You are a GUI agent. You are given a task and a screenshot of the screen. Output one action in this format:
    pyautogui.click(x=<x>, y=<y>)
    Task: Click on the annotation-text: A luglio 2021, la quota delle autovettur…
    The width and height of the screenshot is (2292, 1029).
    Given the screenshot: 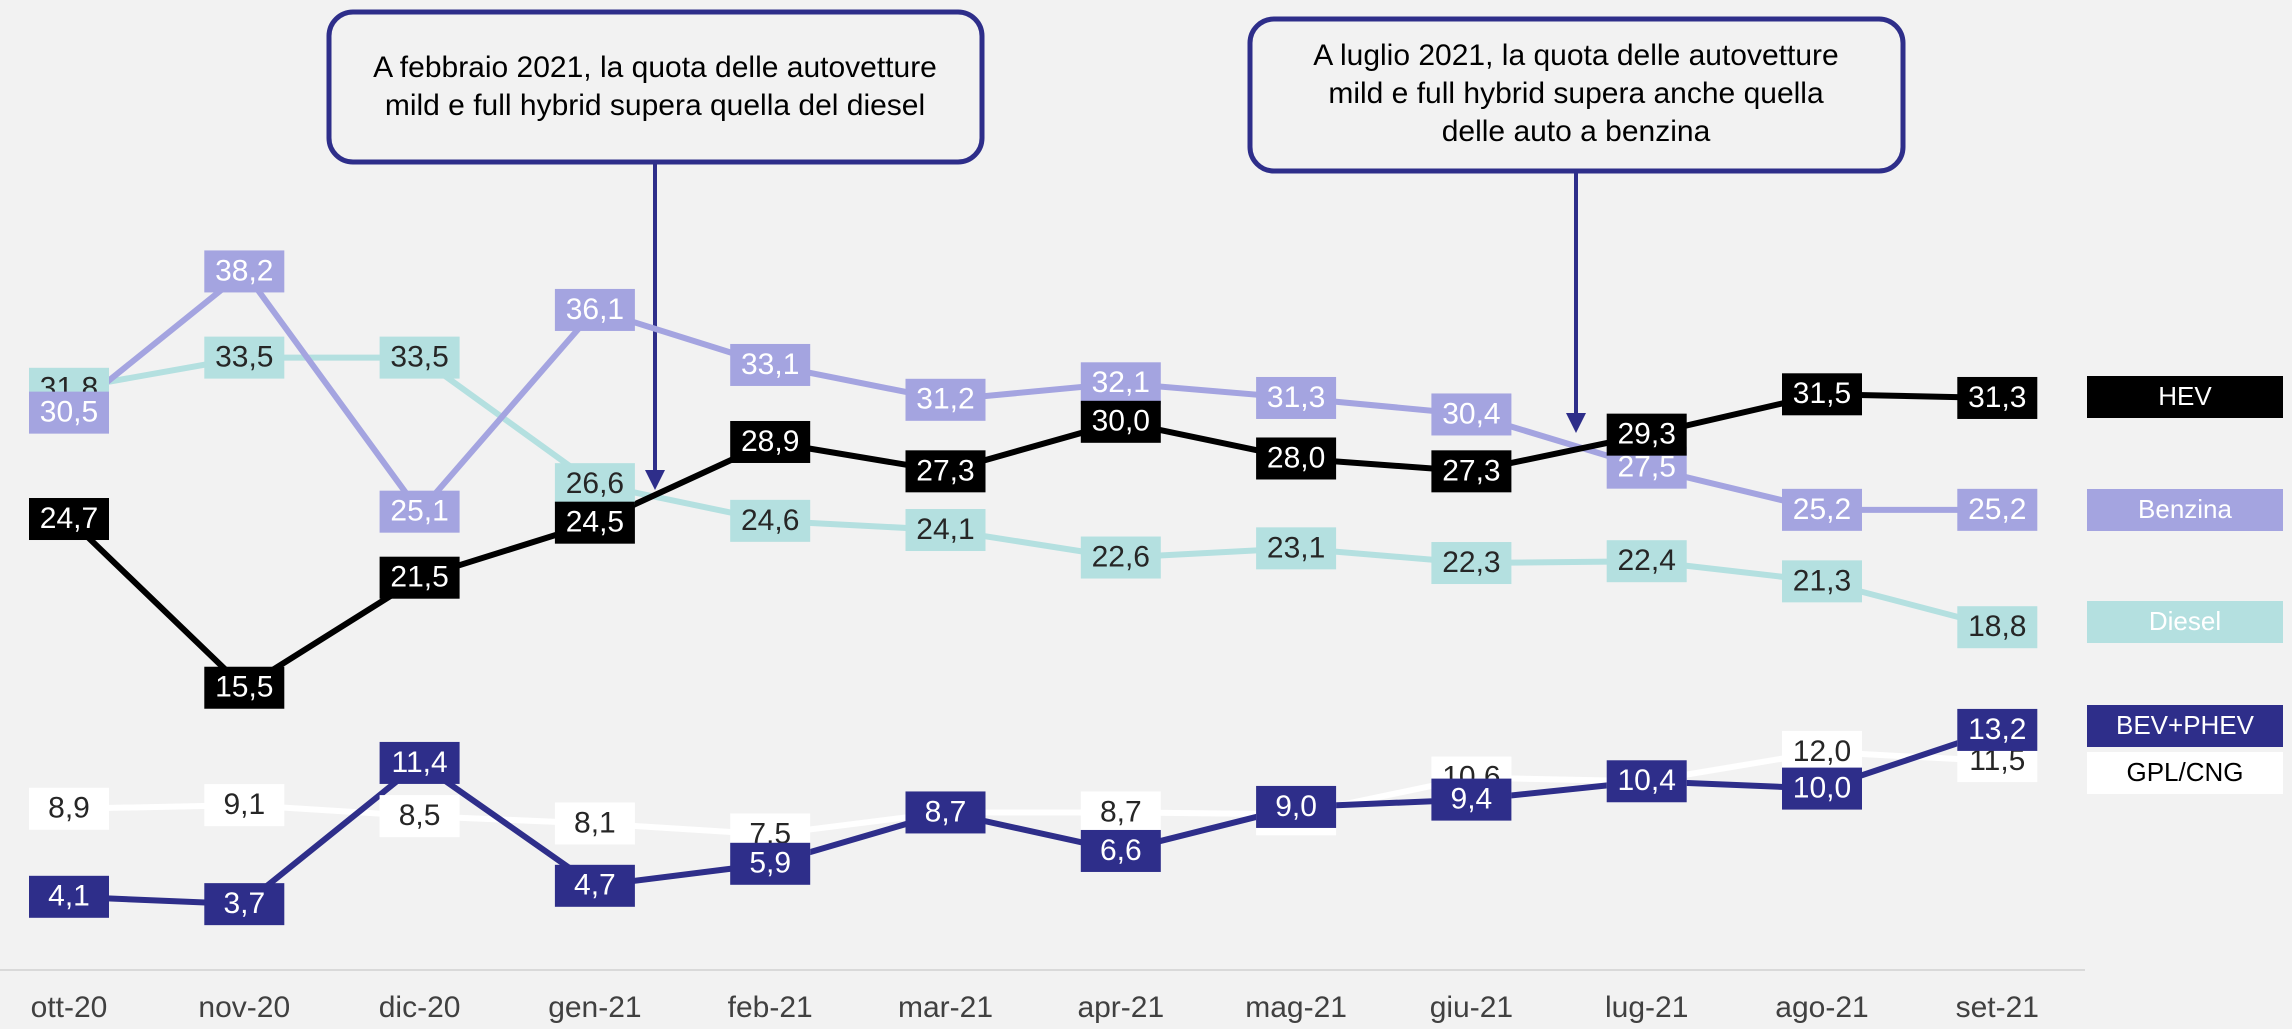 What is the action you would take?
    pyautogui.click(x=1575, y=55)
    